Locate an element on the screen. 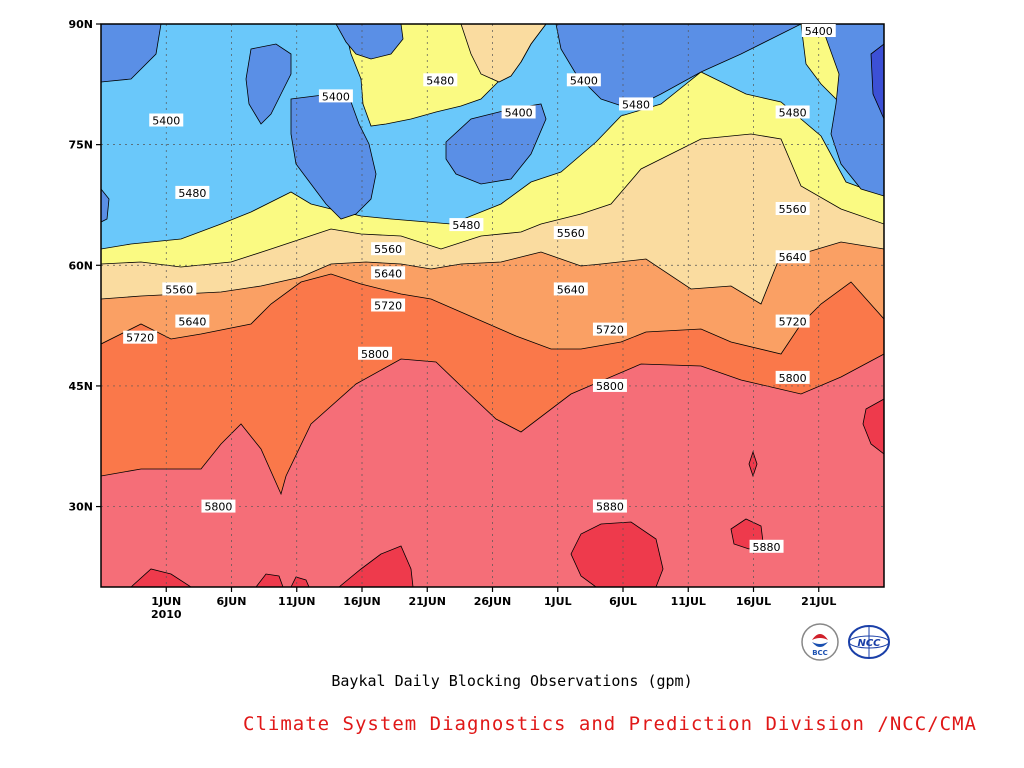  x-tick-label: 6JUN is located at coordinates (232, 601).